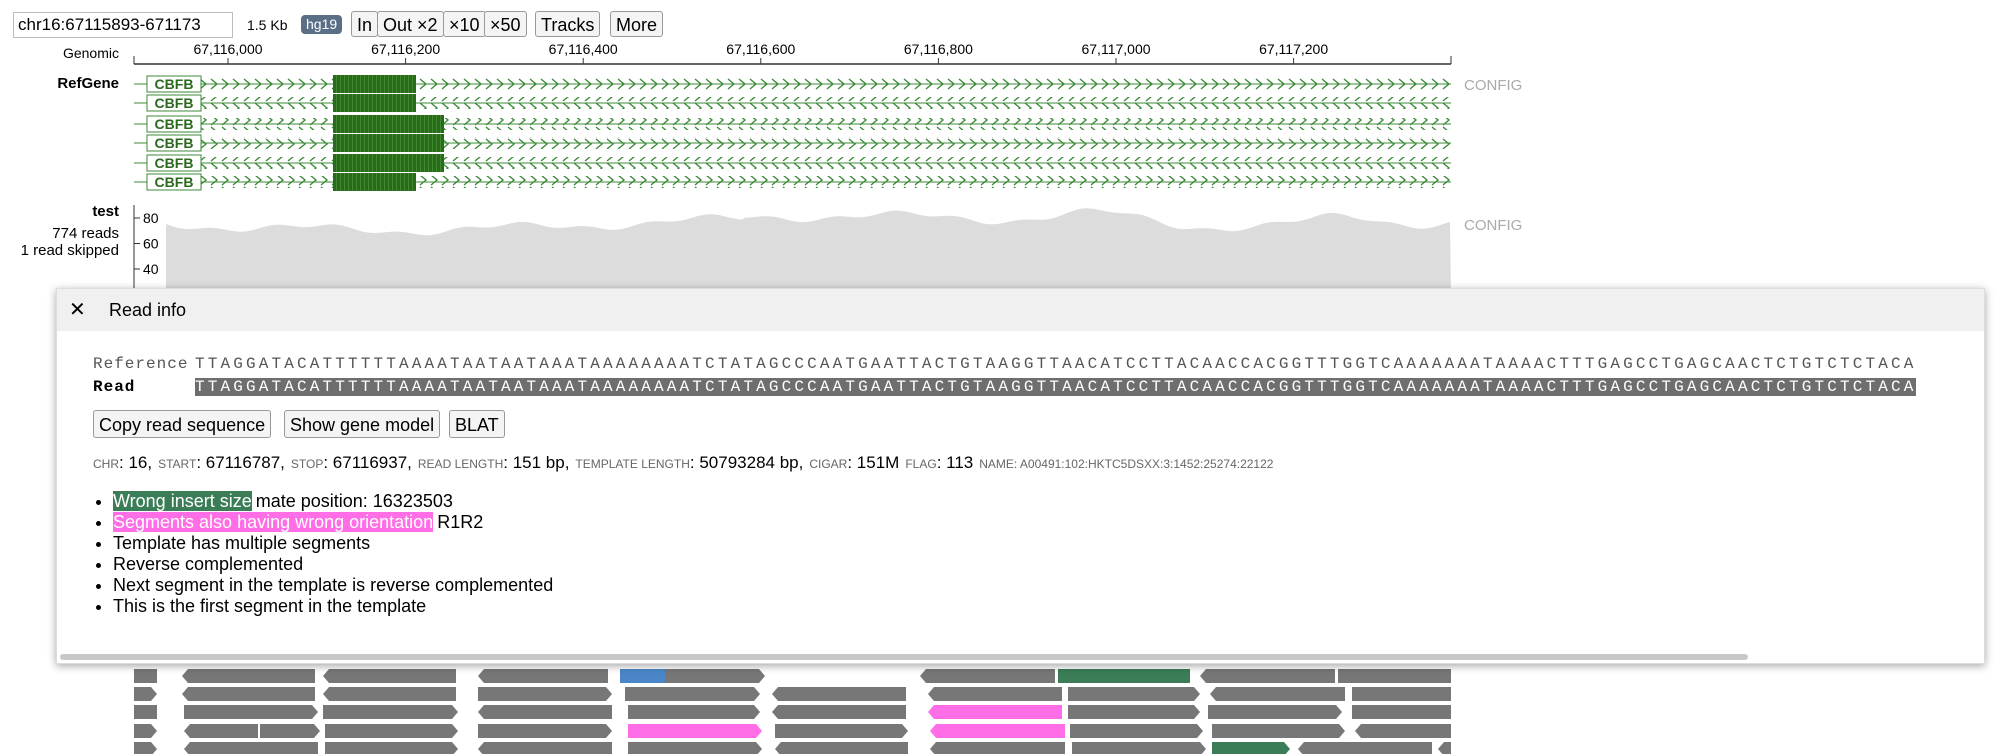  I want to click on flag-item: Template has multiple segments, so click(333, 543).